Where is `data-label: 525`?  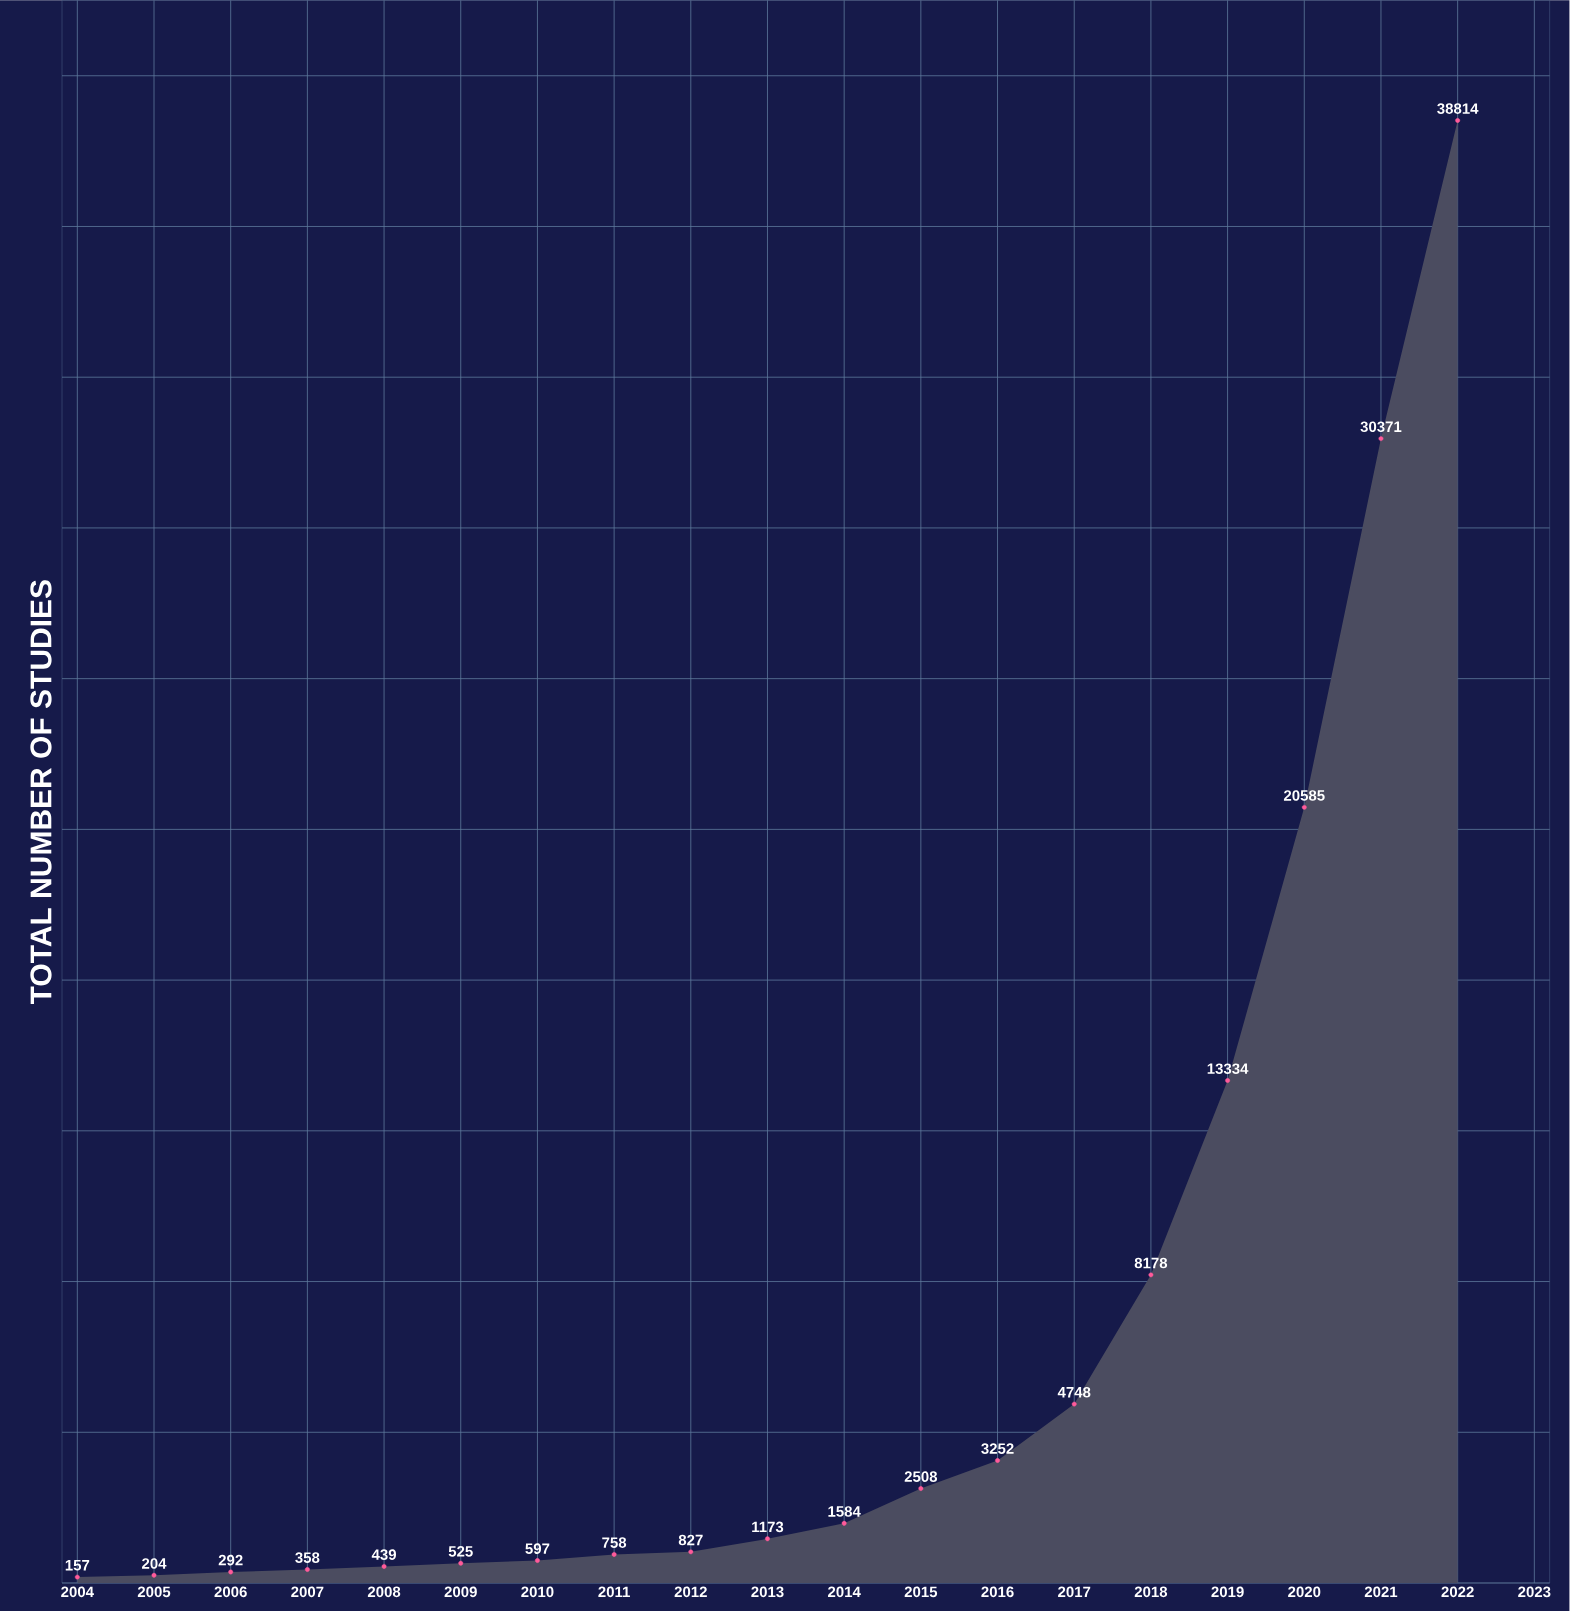
data-label: 525 is located at coordinates (460, 1551).